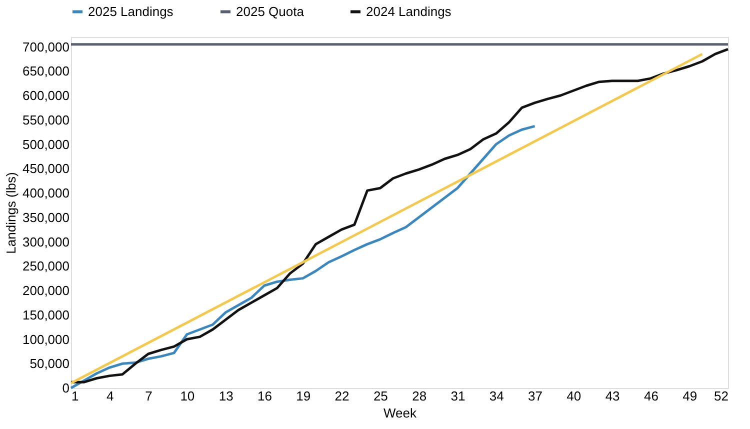  I want to click on x-tick-label: 7, so click(148, 396).